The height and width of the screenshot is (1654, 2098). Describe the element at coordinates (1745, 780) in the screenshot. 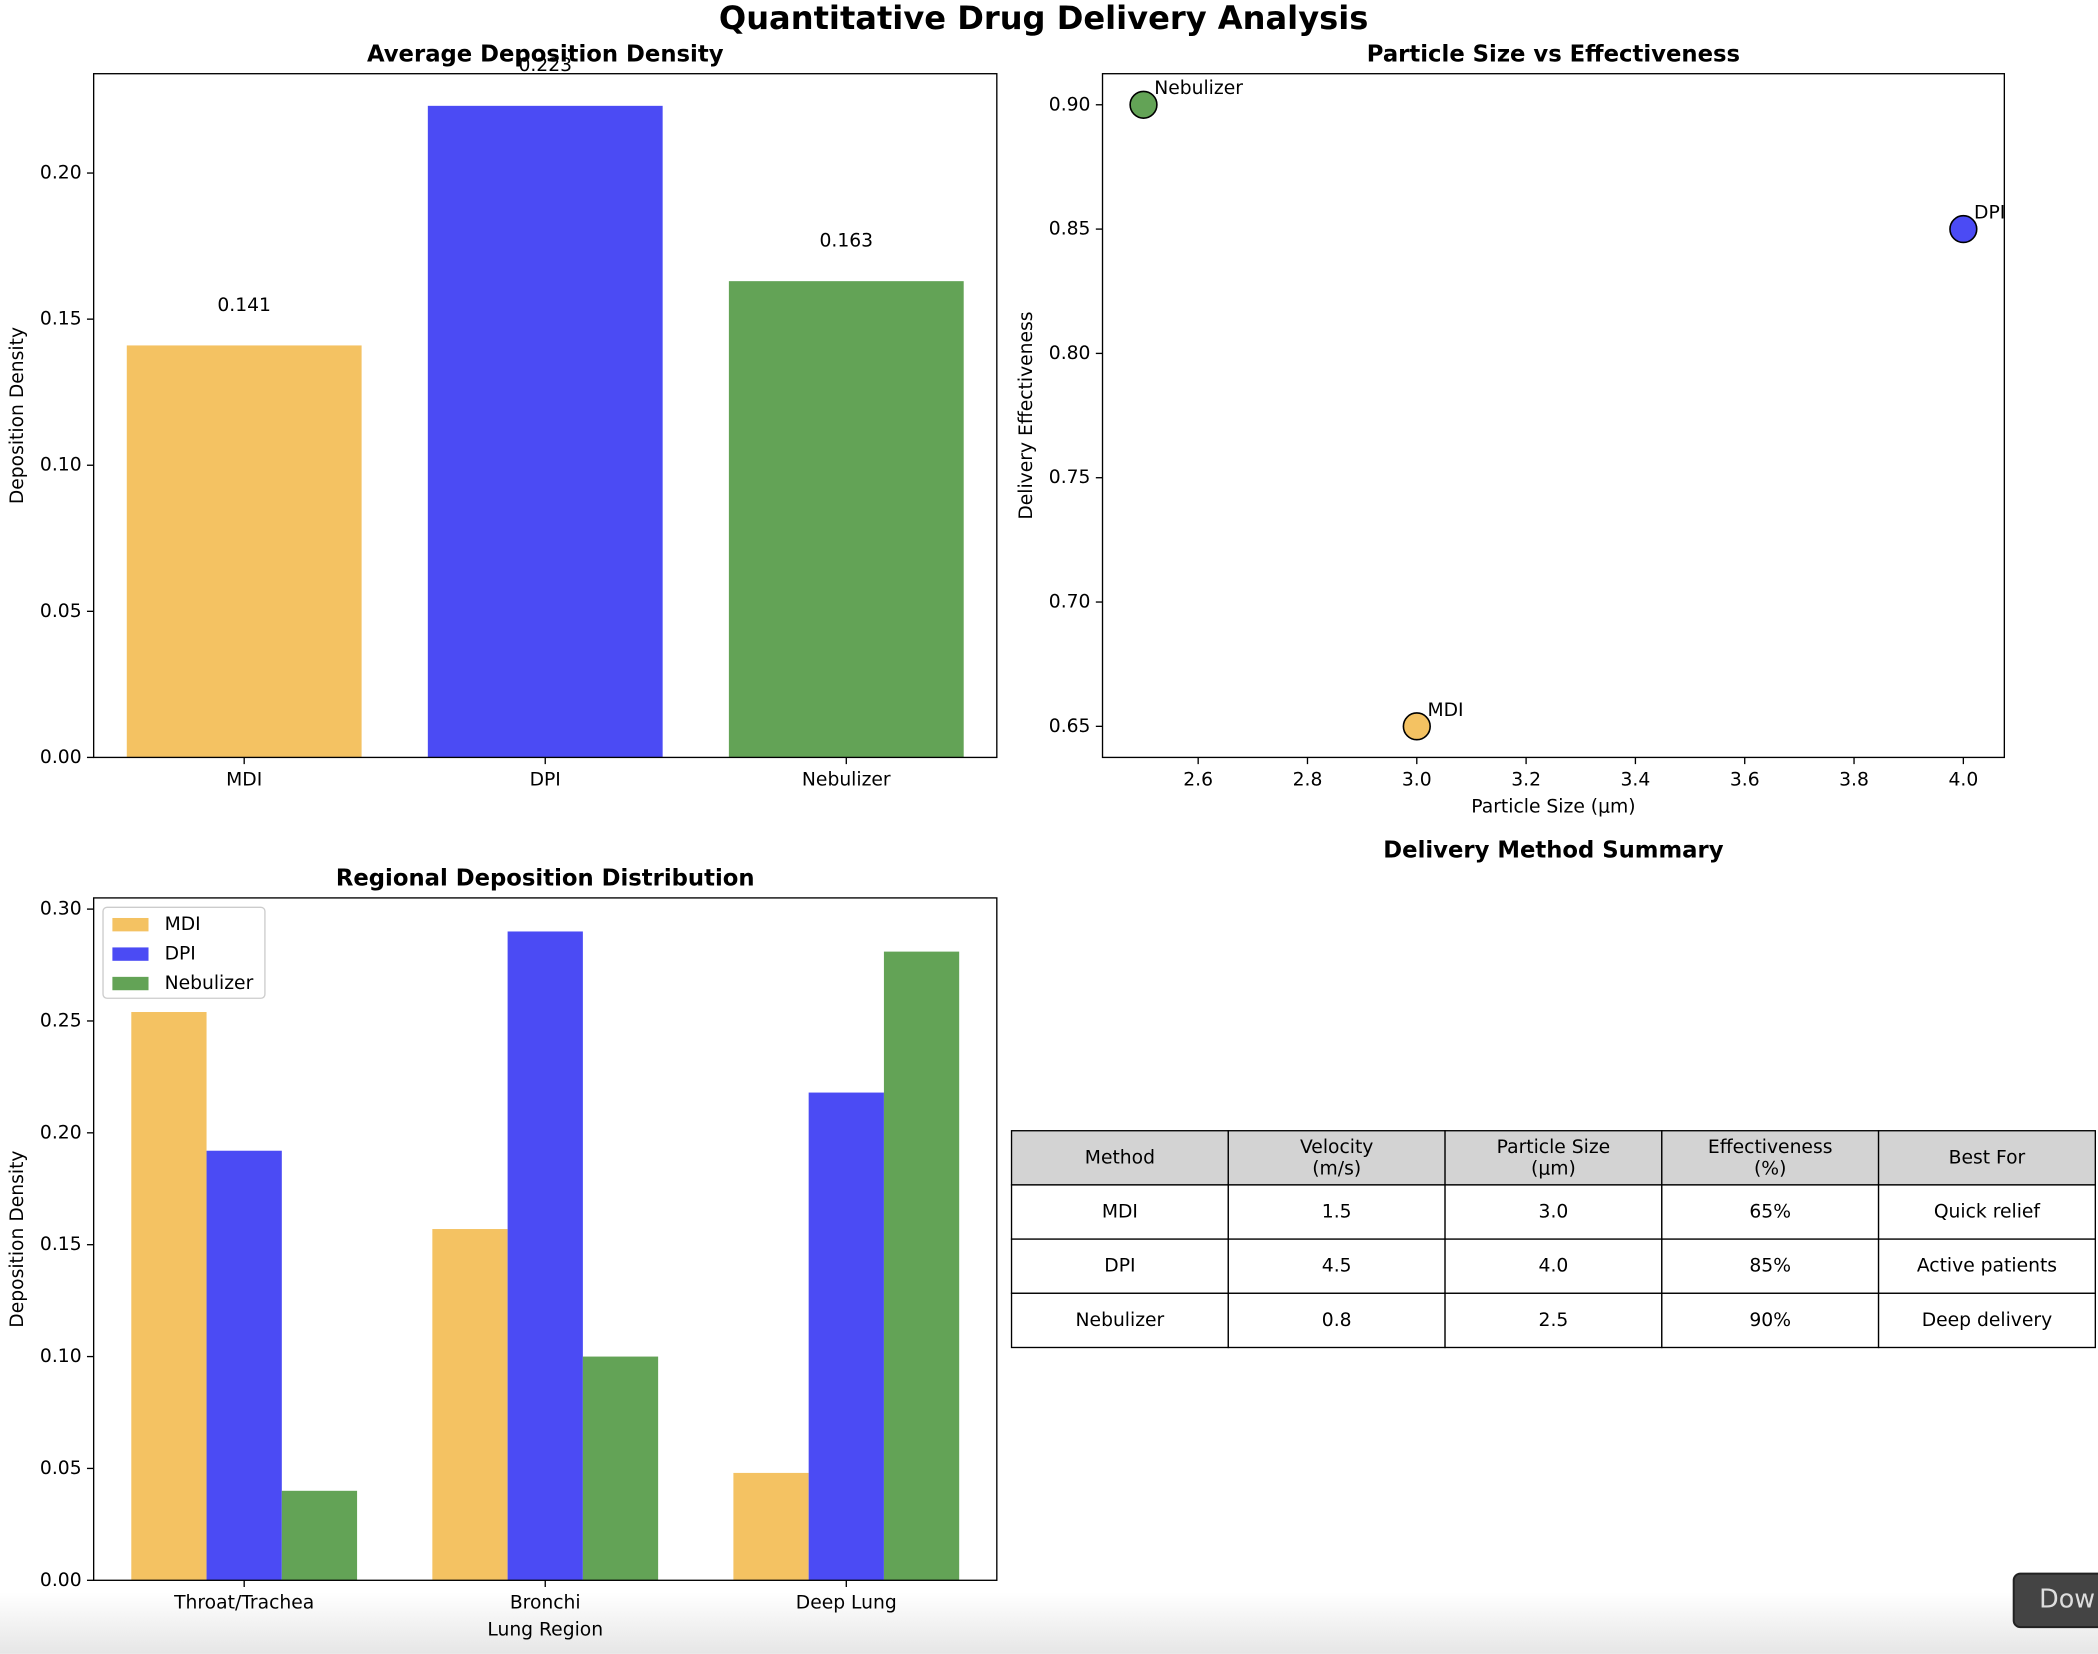

I see `x-tick-label: 3.6` at that location.